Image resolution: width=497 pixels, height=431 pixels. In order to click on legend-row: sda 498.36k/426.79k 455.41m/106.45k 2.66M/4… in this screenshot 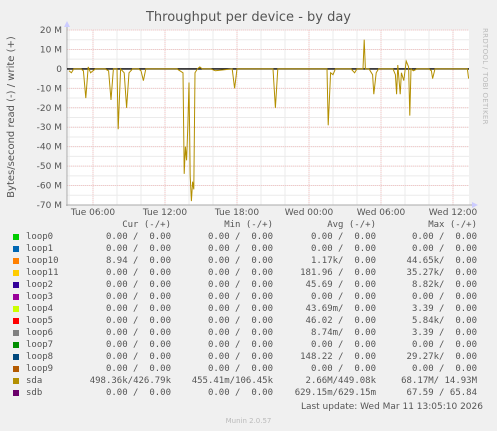, I will do `click(248, 381)`.